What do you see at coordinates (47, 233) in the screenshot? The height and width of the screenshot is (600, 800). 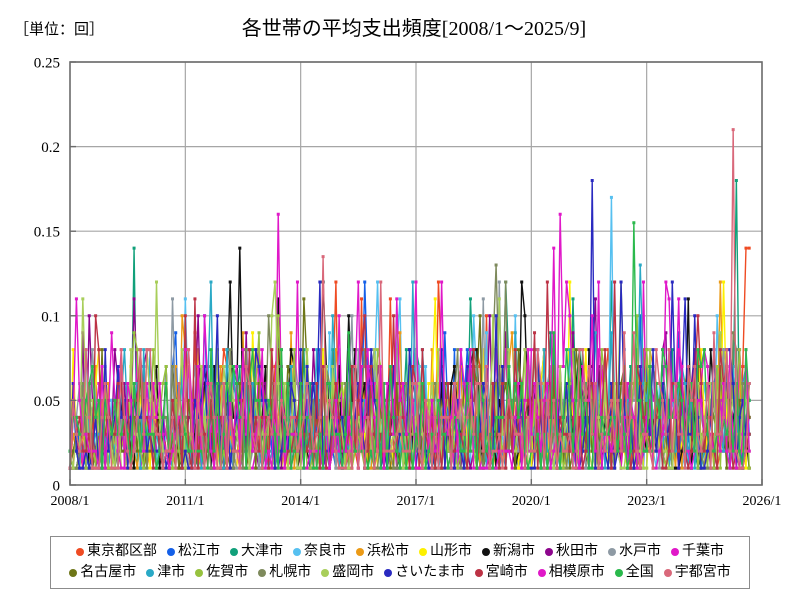 I see `y-axis-tick-label: 0.15` at bounding box center [47, 233].